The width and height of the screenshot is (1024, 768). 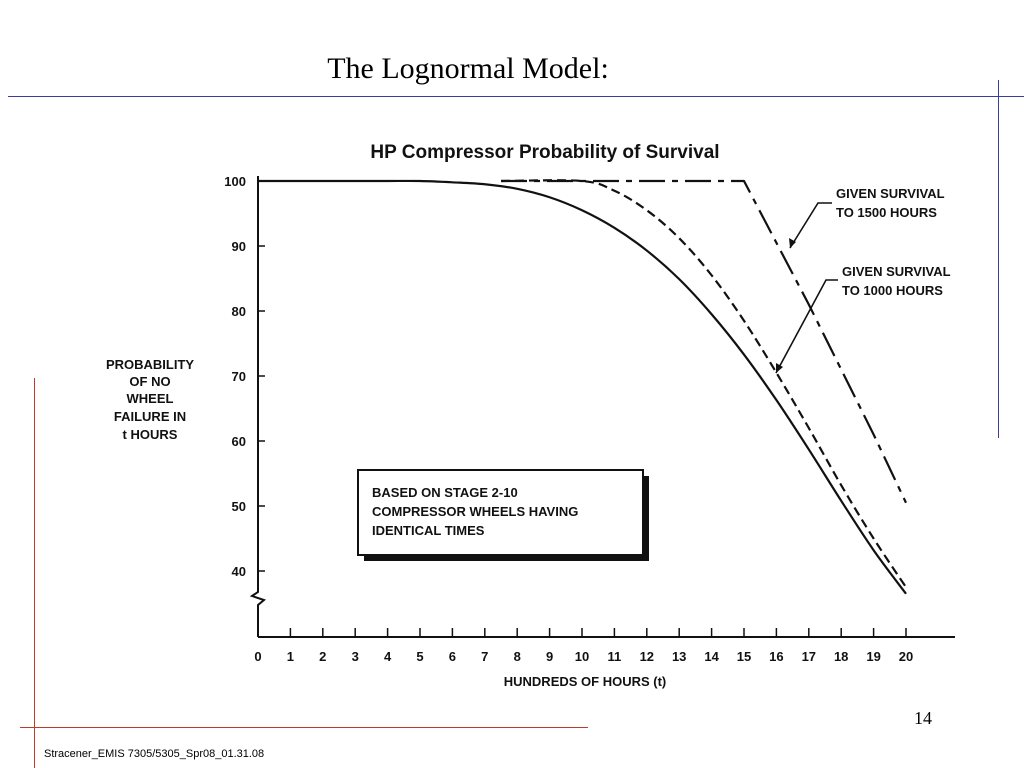 What do you see at coordinates (679, 656) in the screenshot?
I see `x-tick-label: 13` at bounding box center [679, 656].